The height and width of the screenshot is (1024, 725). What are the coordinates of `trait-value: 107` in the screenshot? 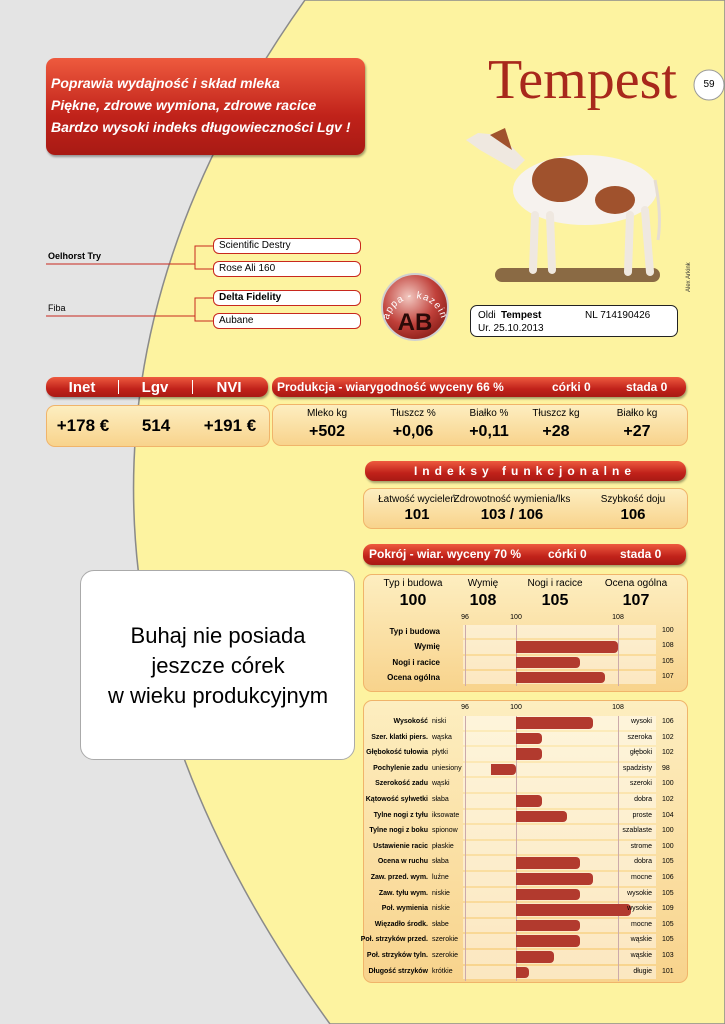 It's located at (668, 676).